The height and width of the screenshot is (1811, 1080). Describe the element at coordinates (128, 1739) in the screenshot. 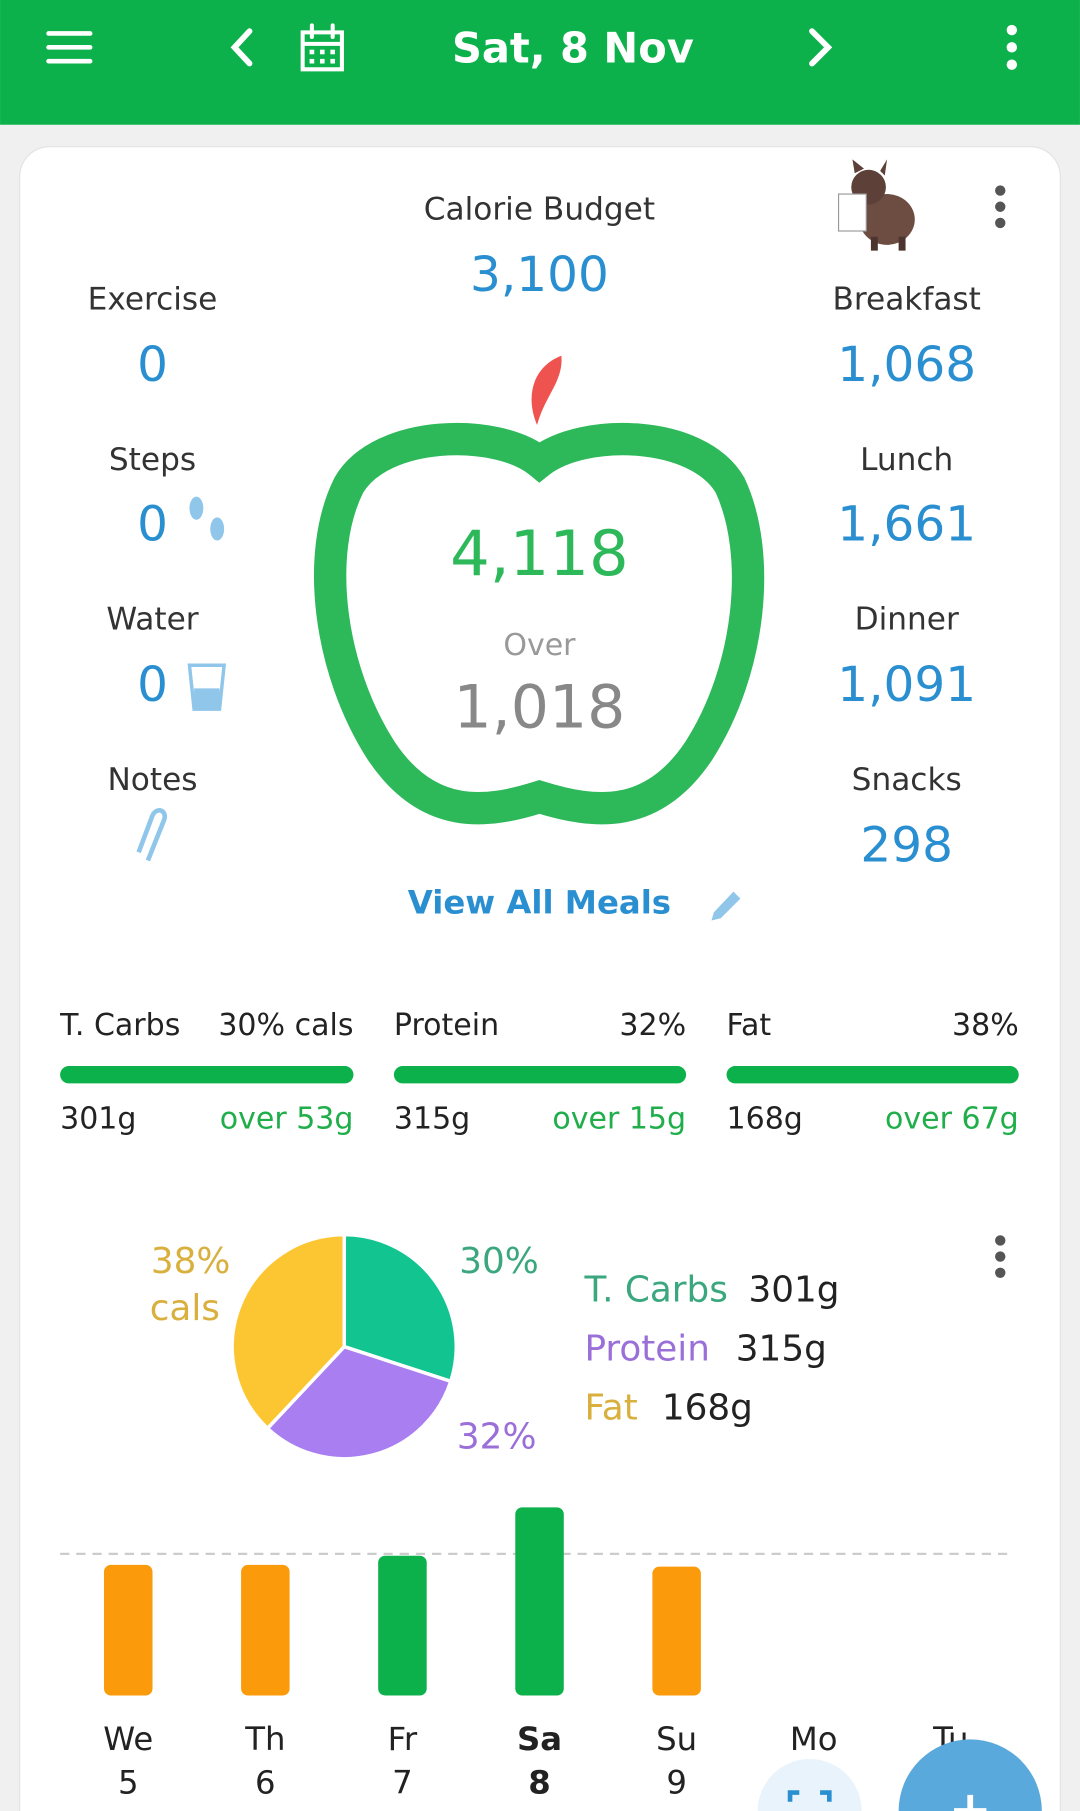

I see `day-name: We` at that location.